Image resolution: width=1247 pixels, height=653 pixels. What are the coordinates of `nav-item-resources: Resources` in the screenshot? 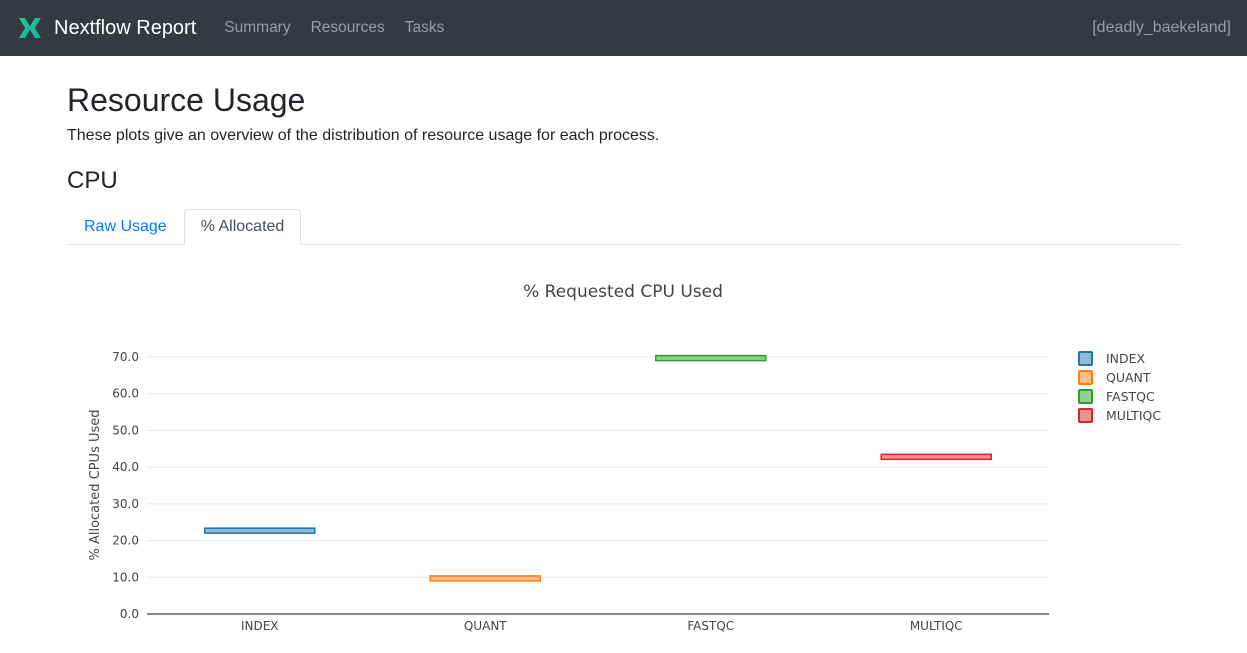 It's located at (347, 27).